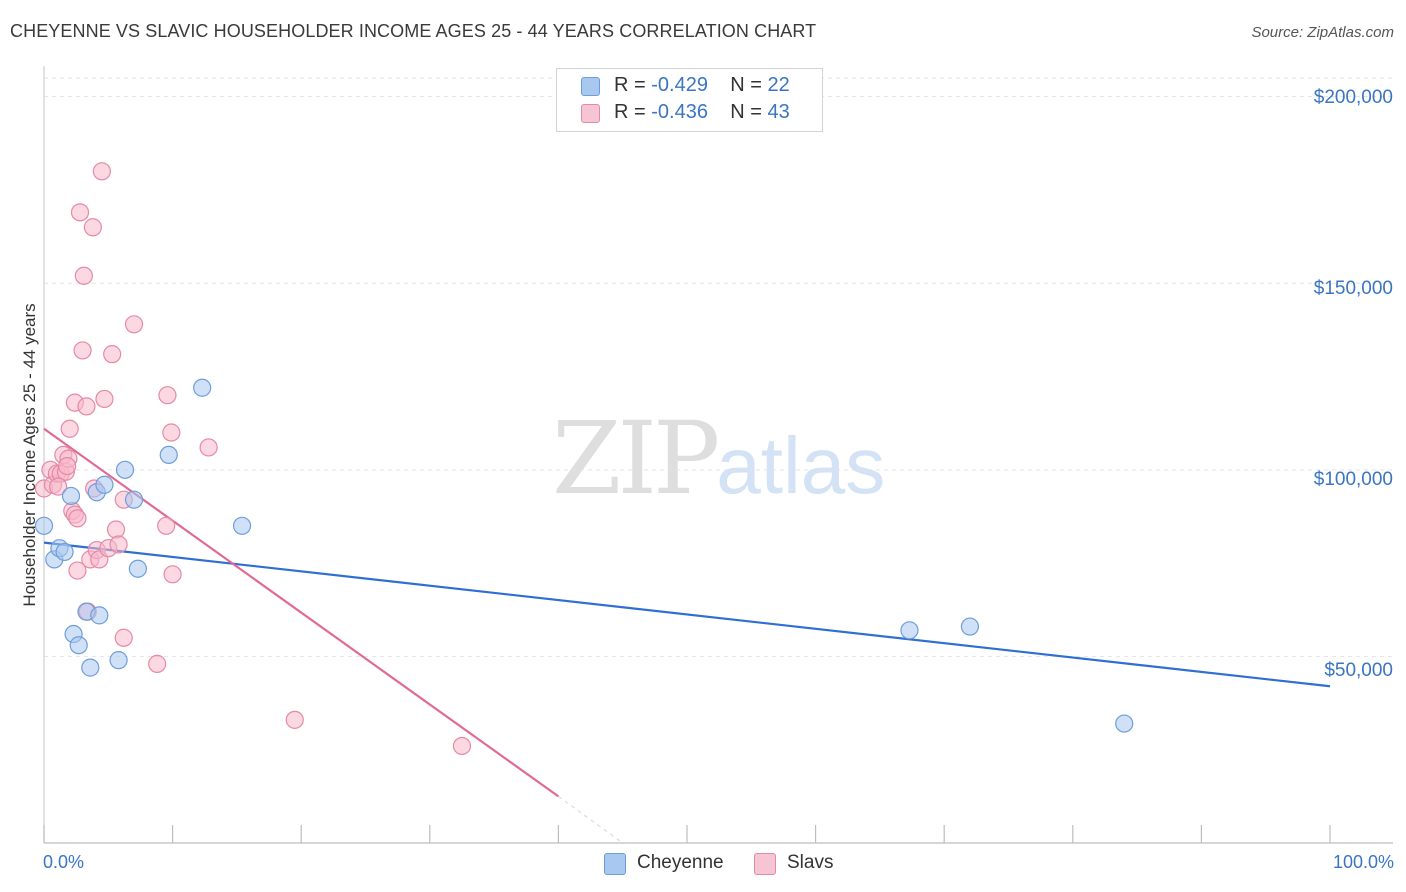 The image size is (1406, 892). What do you see at coordinates (29, 455) in the screenshot?
I see `y-axis-label: Householder Income Ages 25 - 44 years` at bounding box center [29, 455].